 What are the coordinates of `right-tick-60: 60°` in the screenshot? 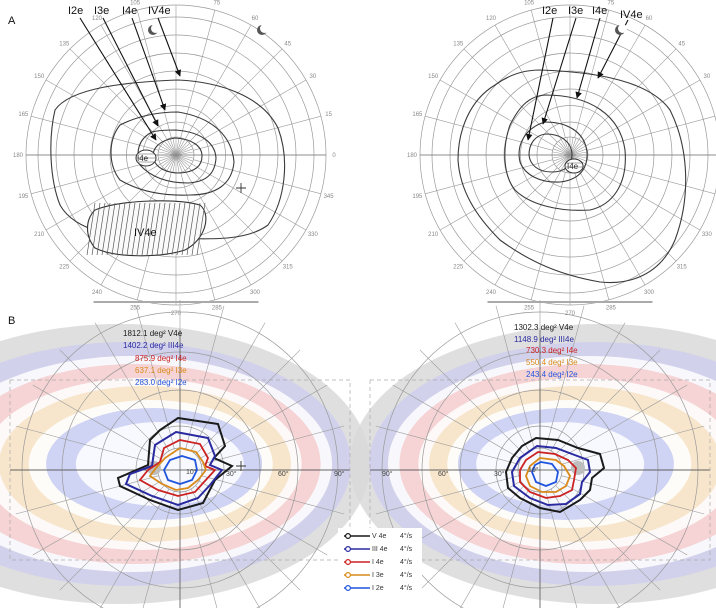 It's located at (443, 474).